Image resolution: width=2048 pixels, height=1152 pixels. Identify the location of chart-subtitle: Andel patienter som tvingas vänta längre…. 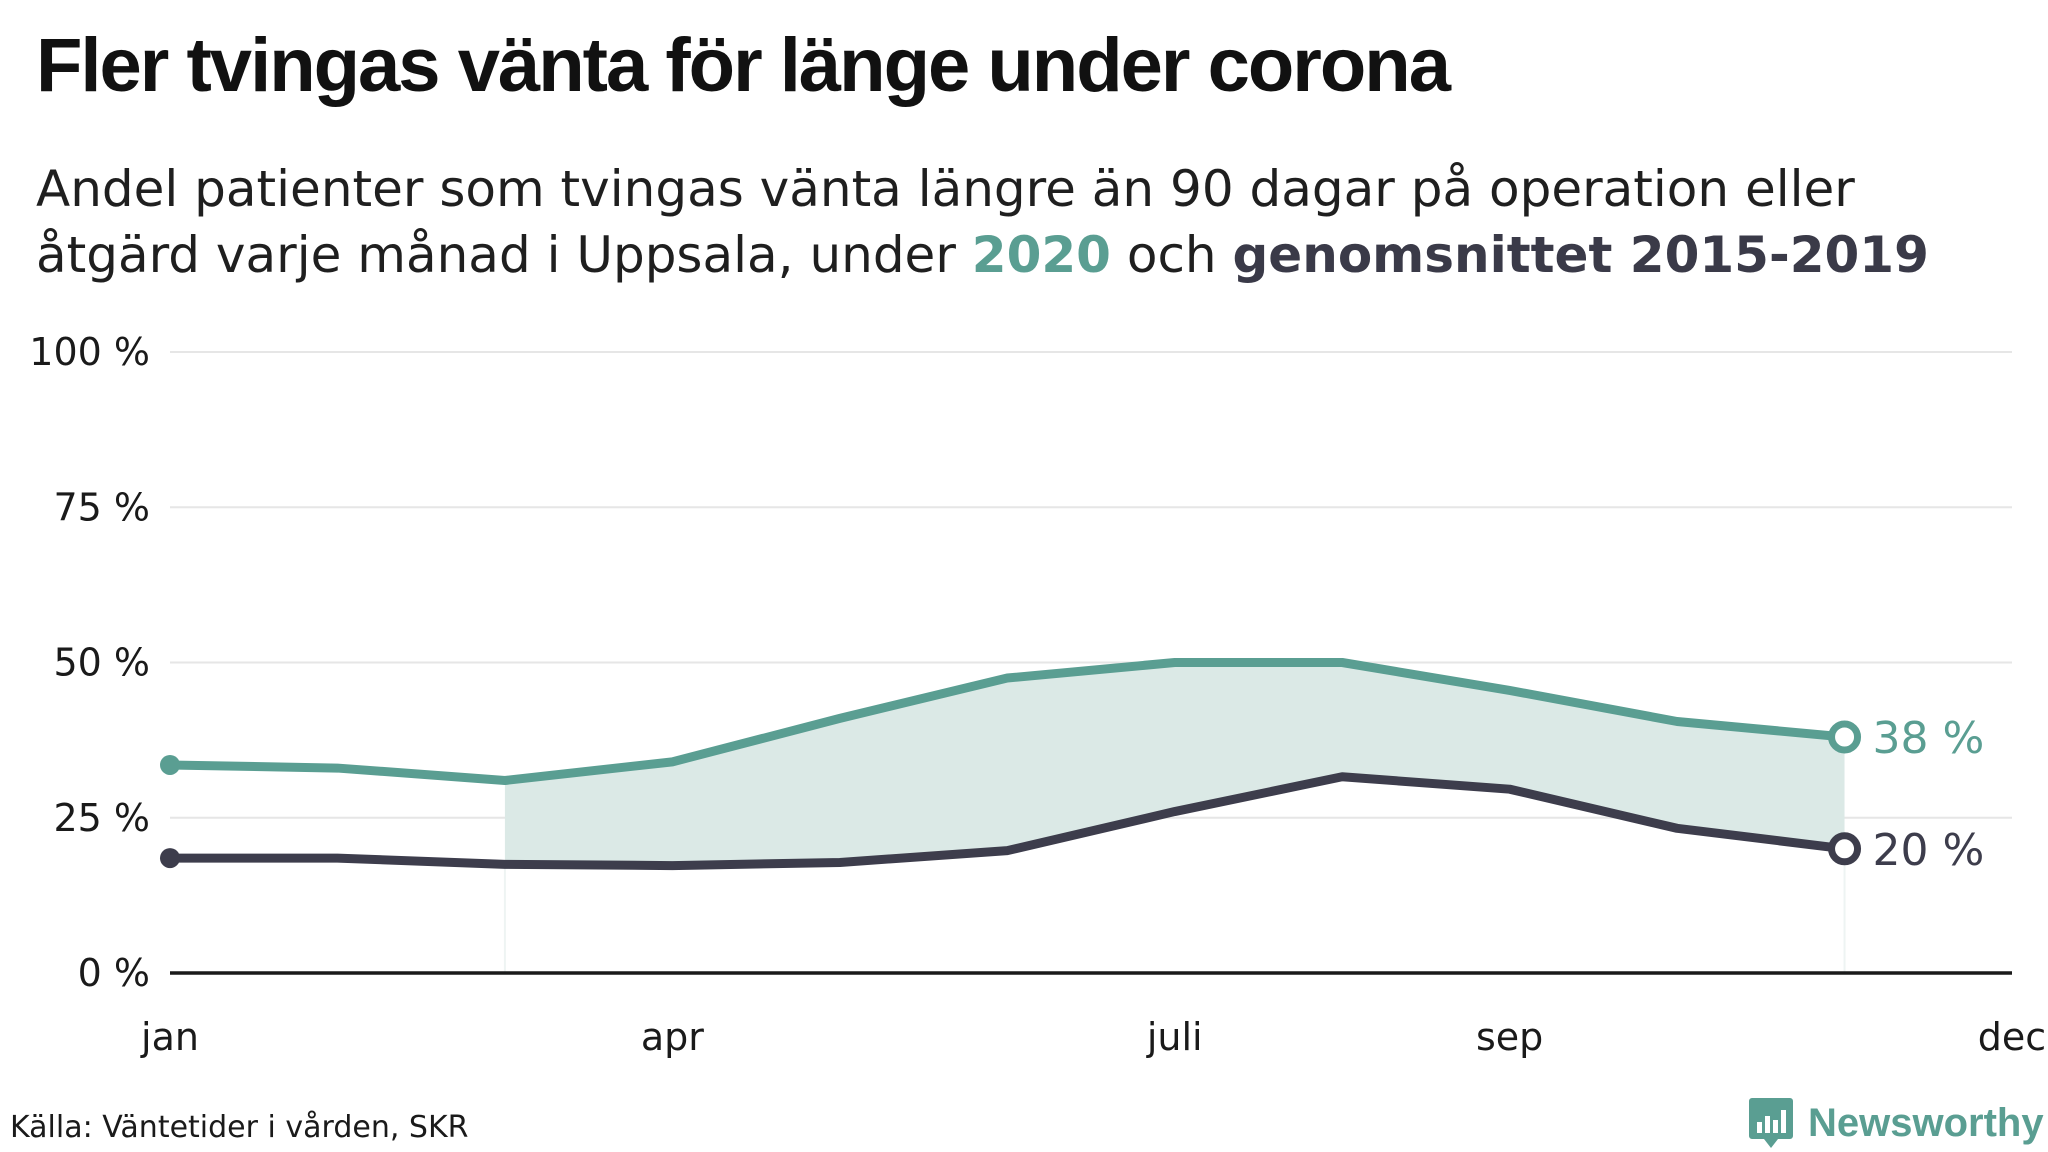
(1031, 222).